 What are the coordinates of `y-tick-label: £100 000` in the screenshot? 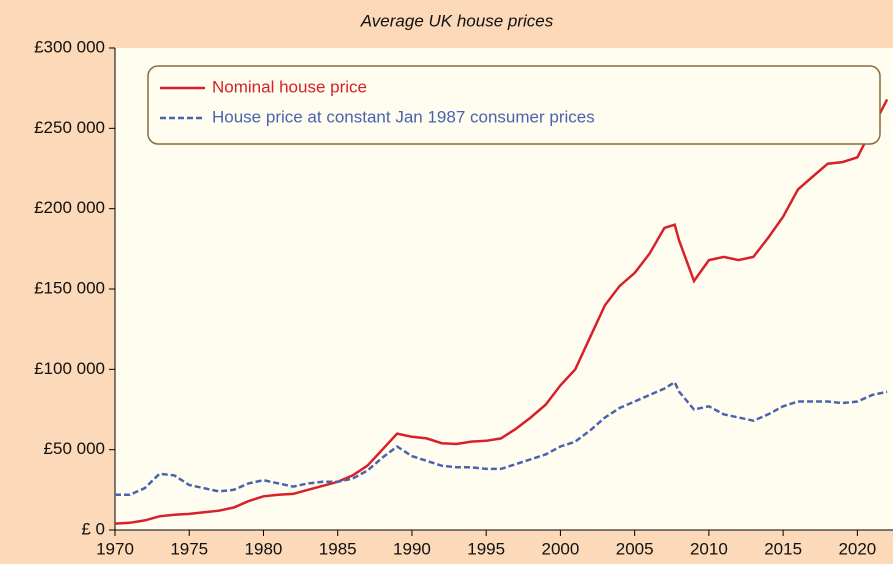 It's located at (69, 368).